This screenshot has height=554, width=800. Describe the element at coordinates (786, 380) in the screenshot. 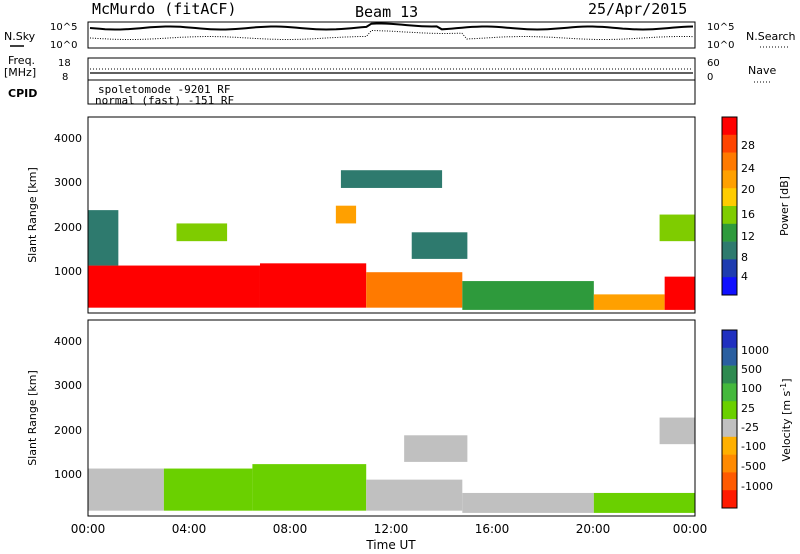

I see `velocity-colorbar-label-end: ]` at that location.